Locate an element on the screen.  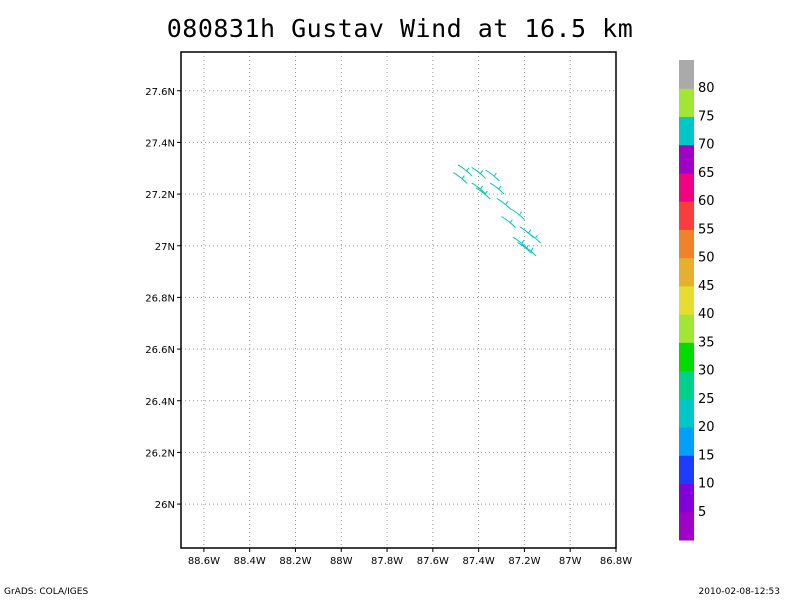
colorbar-label: 5 is located at coordinates (702, 512).